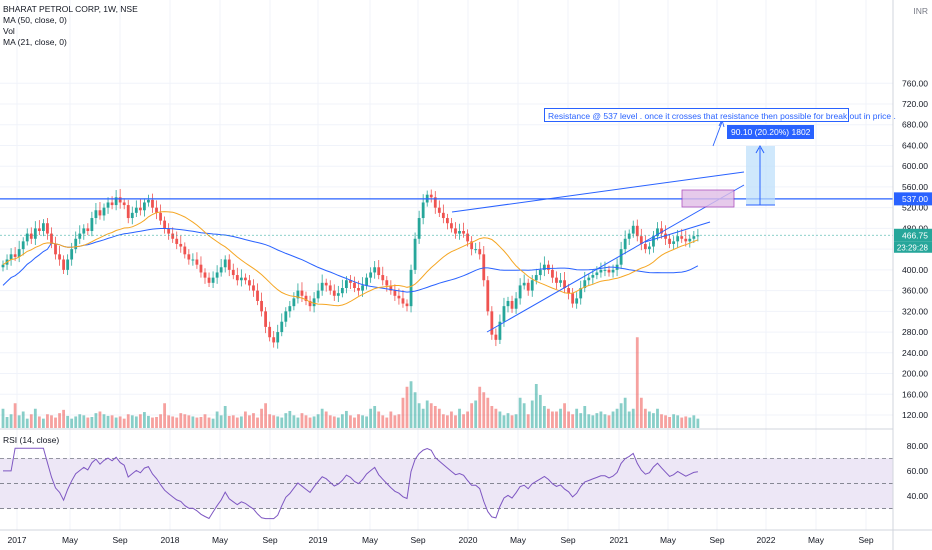  Describe the element at coordinates (9, 31) in the screenshot. I see `vol-legend: Vol` at that location.